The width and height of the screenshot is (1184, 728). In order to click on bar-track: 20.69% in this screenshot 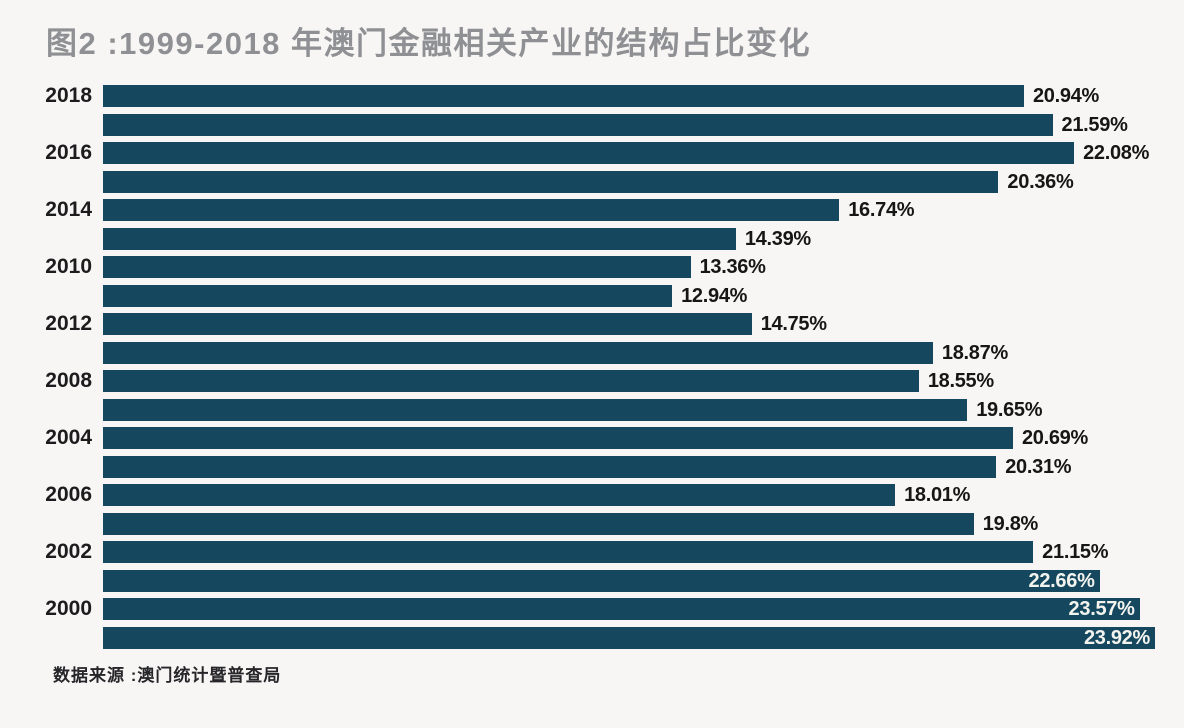, I will do `click(629, 438)`.